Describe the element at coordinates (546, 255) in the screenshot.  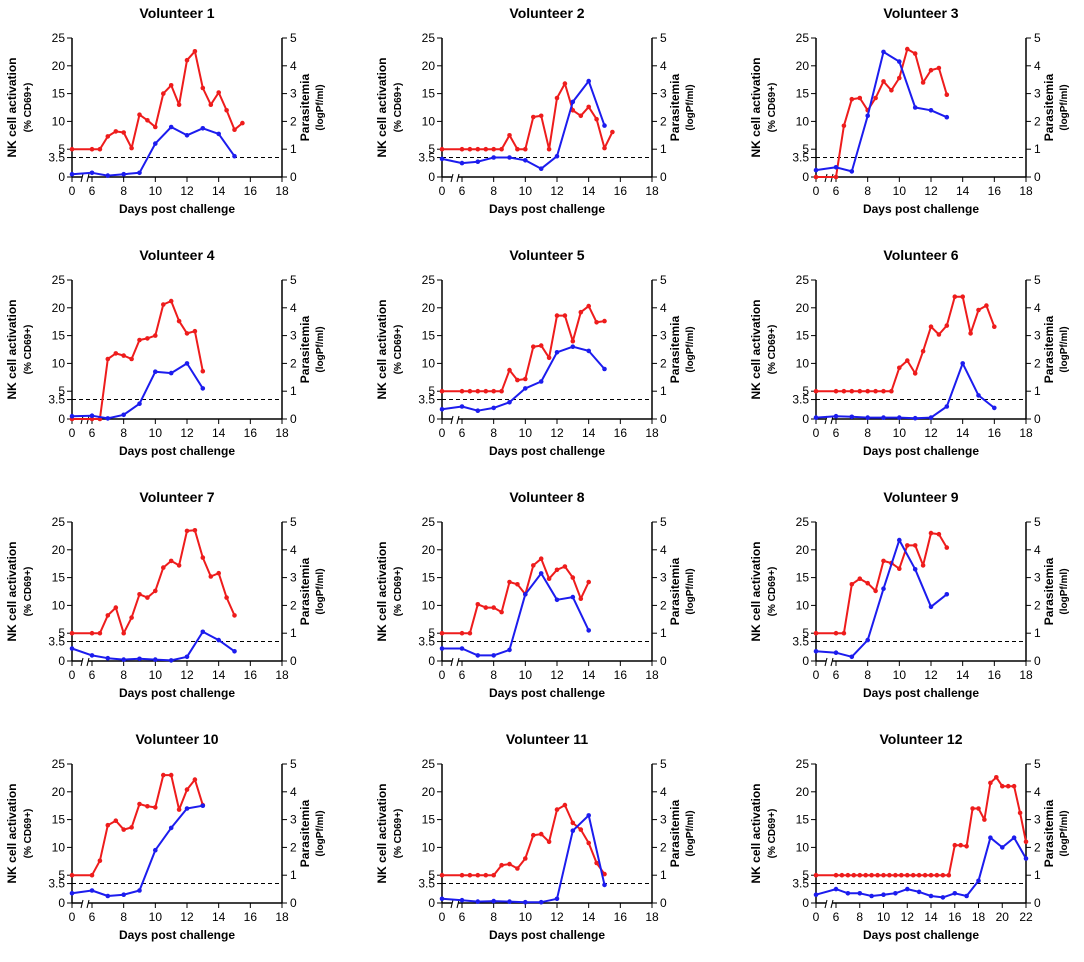
I see `chart-title: Volunteer 5` at that location.